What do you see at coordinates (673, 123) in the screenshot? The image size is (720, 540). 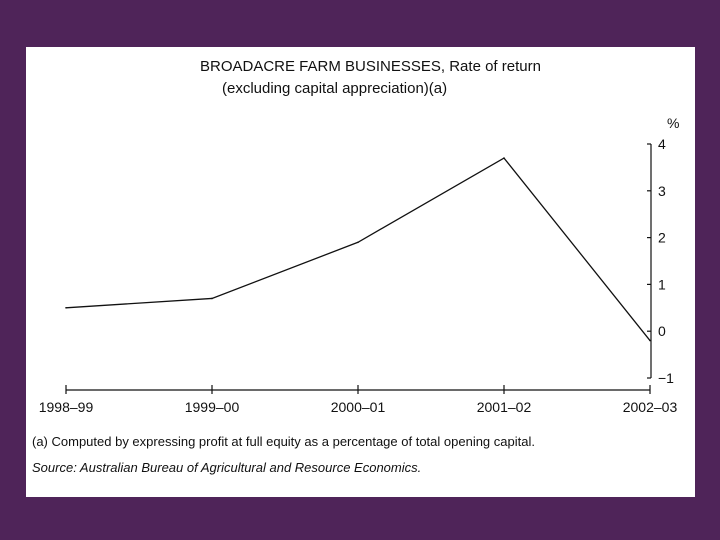 I see `y-axis-unit-label: %` at bounding box center [673, 123].